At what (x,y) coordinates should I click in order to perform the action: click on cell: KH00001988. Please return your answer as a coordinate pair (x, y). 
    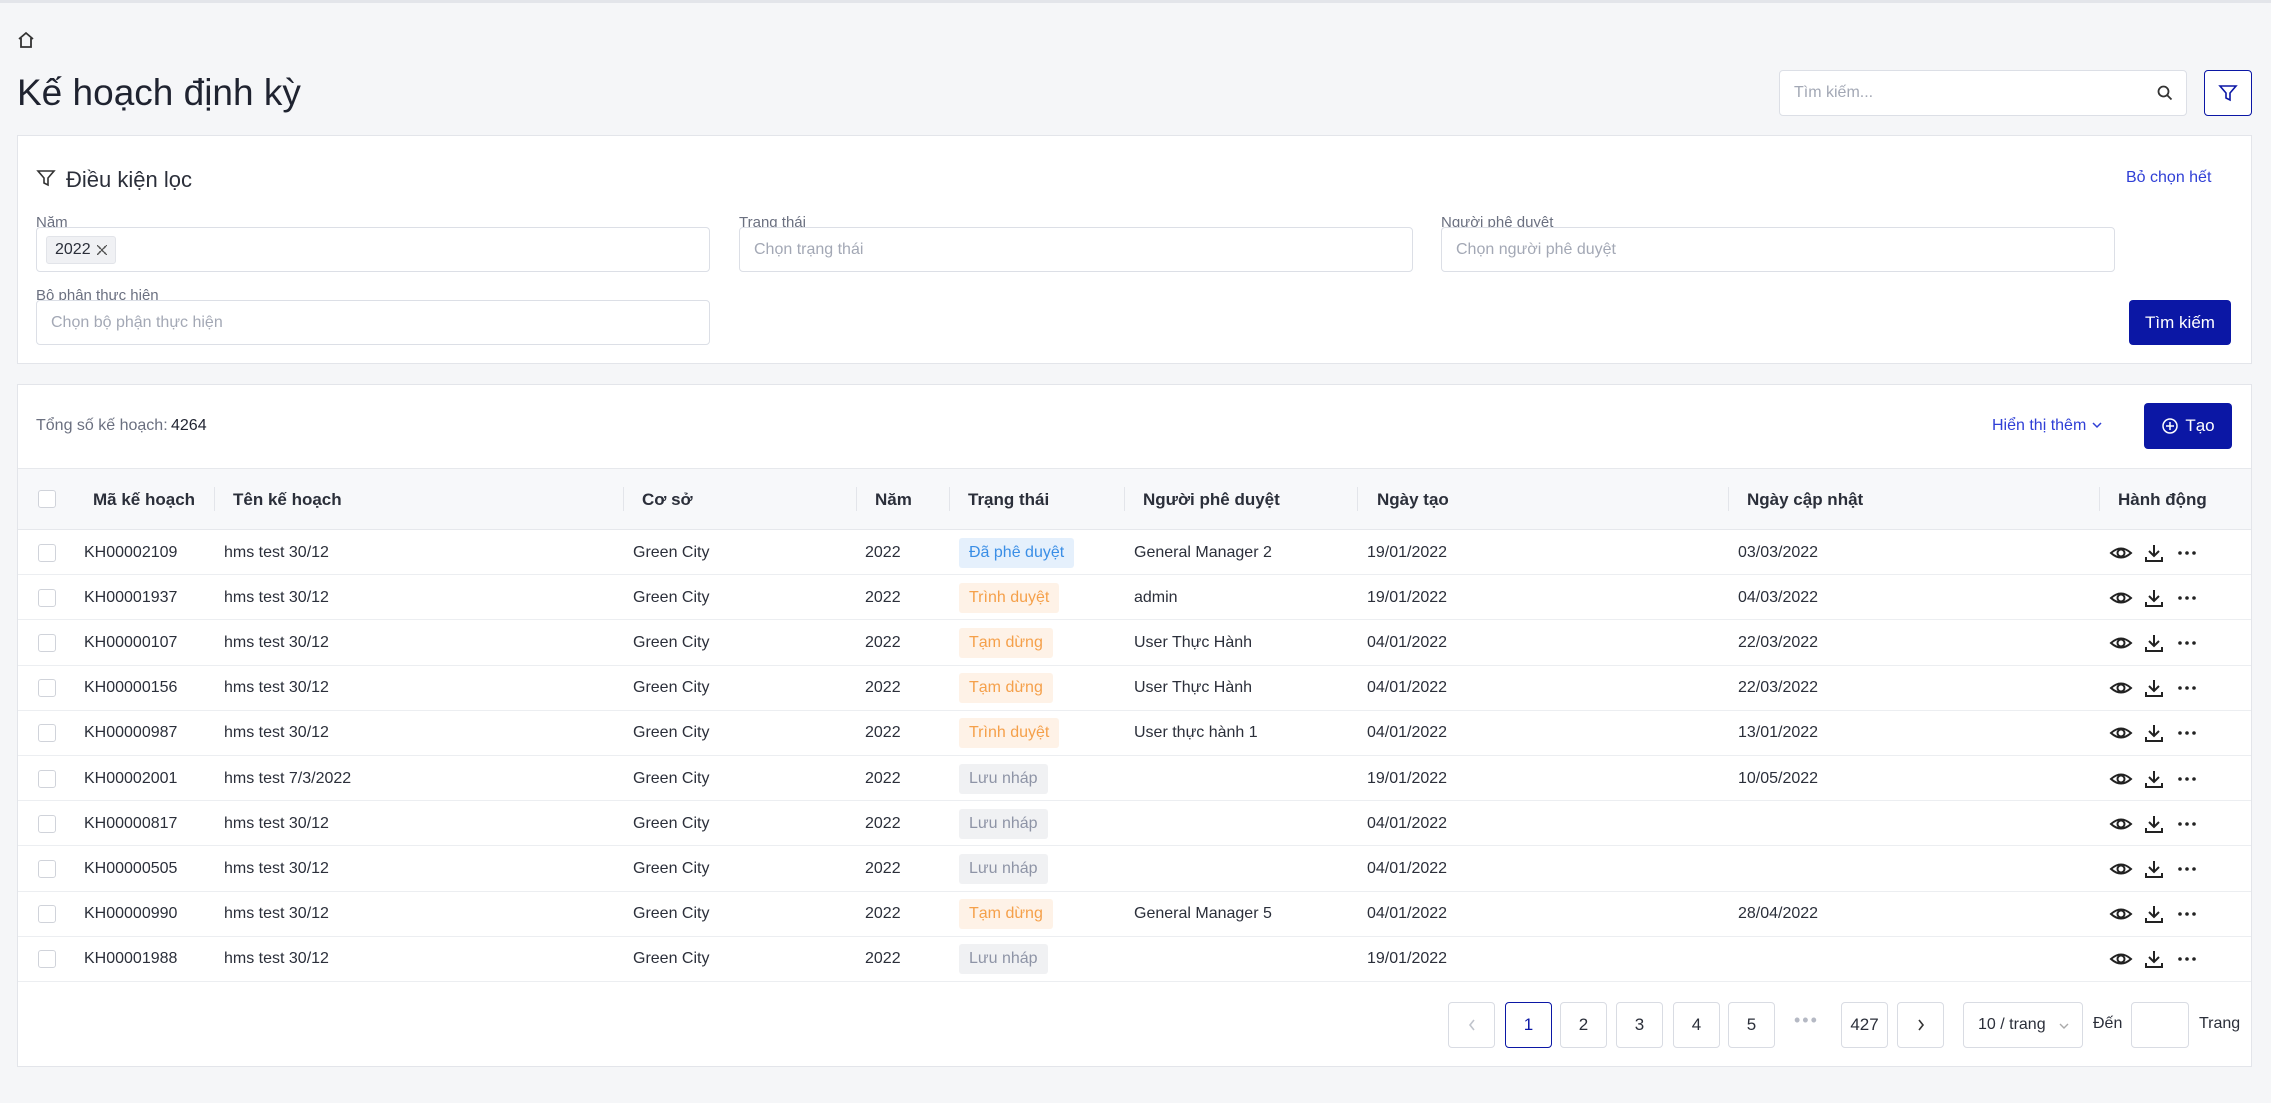
    Looking at the image, I should click on (131, 959).